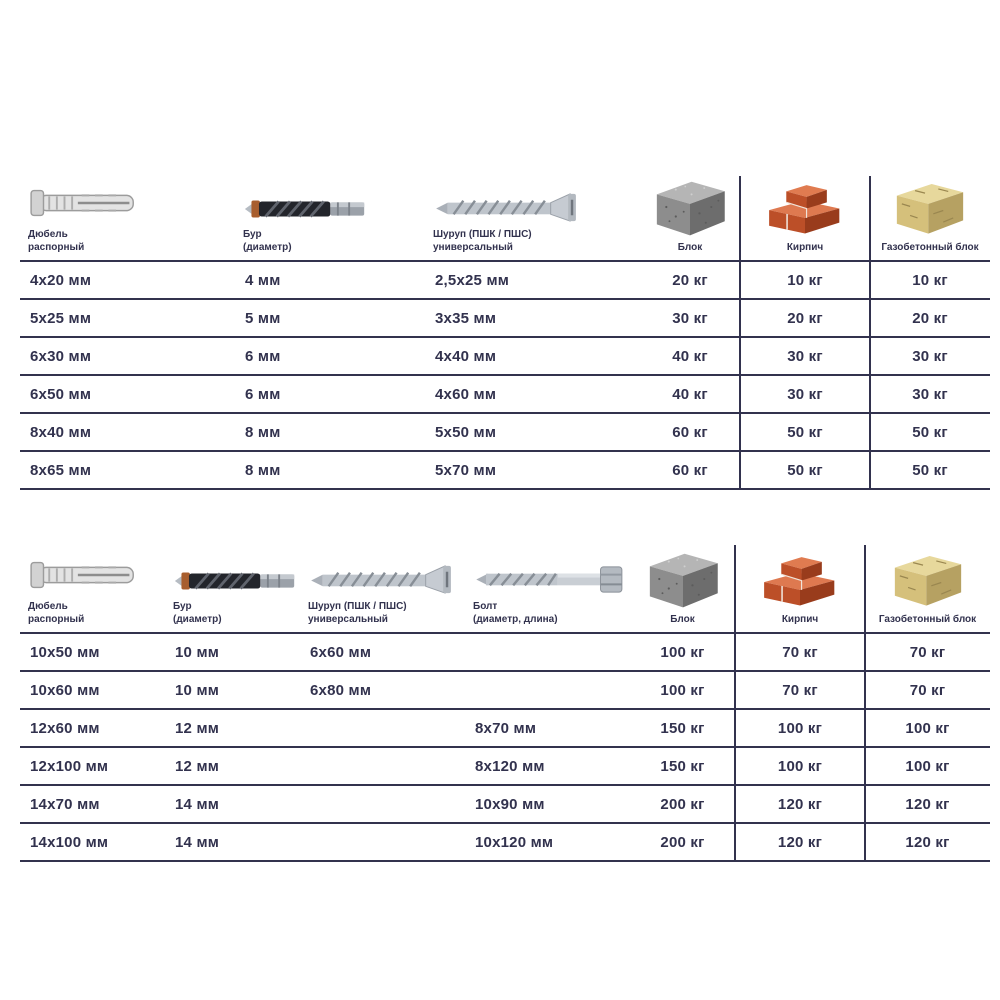 The width and height of the screenshot is (1000, 1000). What do you see at coordinates (505, 689) in the screenshot?
I see `table-row: 10x60 мм 10 мм 6x80 мм 100 кг 70 кг 70 кг` at bounding box center [505, 689].